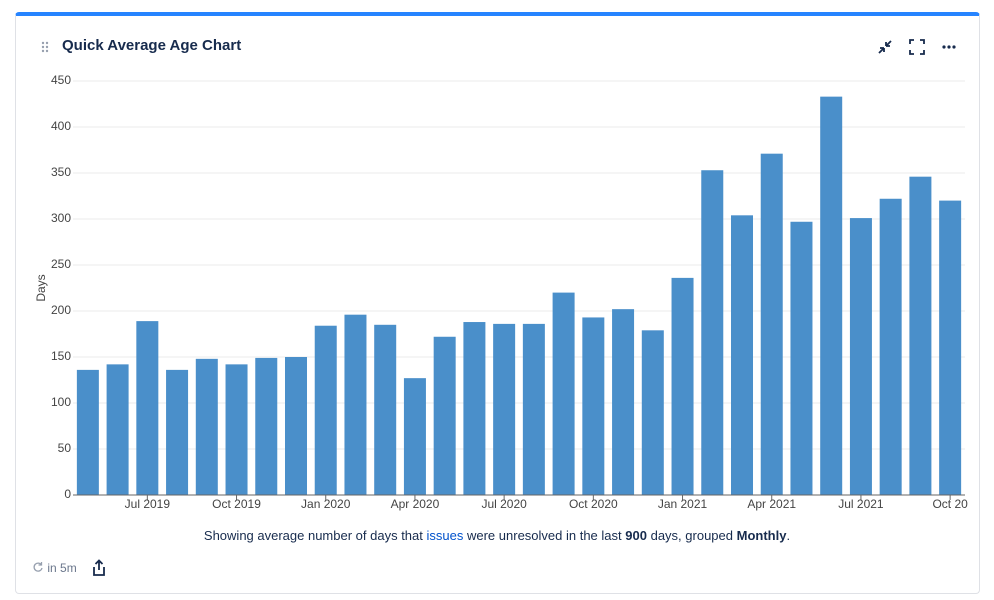  I want to click on minimize-icon, so click(885, 47).